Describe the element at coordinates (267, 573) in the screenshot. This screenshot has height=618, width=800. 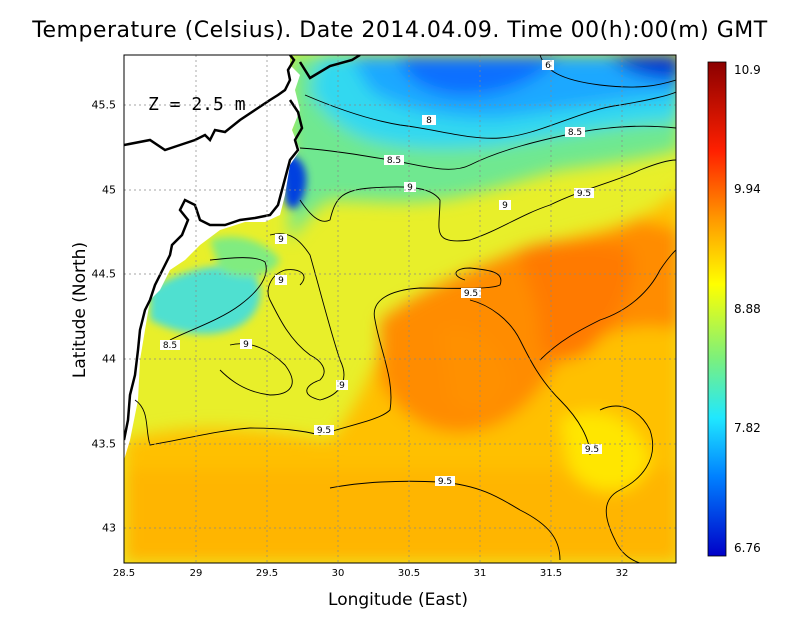
I see `x-tick: 29.5` at that location.